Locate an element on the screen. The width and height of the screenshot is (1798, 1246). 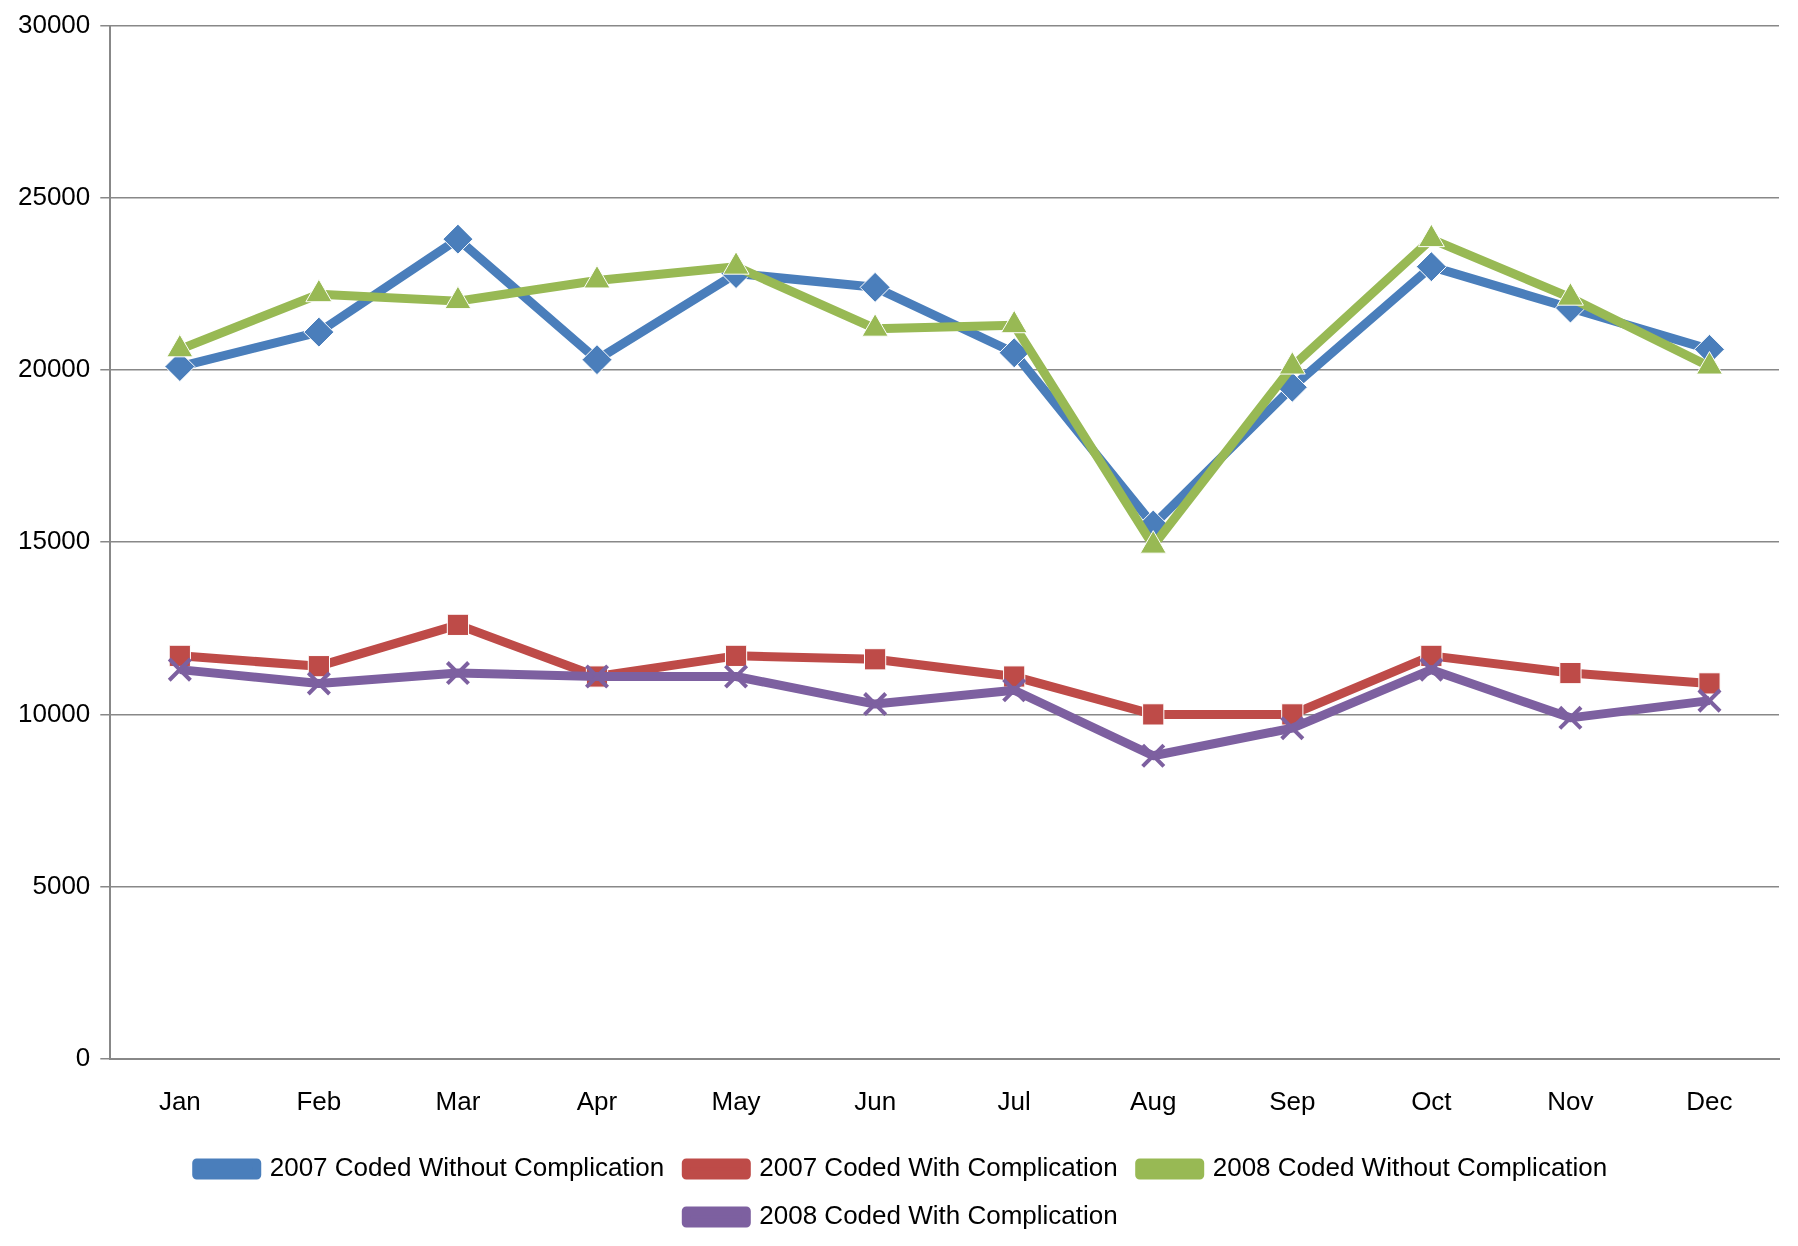
x-tick-label: May is located at coordinates (736, 1100).